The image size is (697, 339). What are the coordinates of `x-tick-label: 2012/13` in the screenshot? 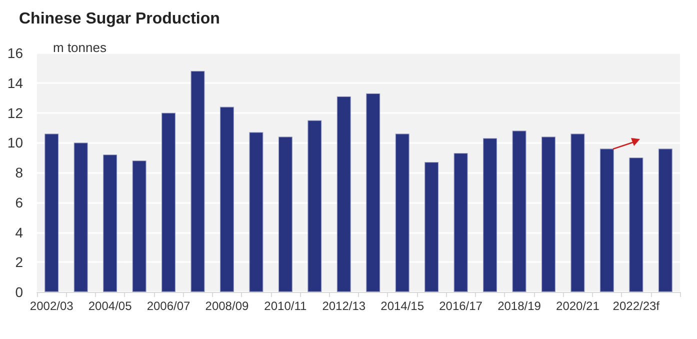 It's located at (344, 306).